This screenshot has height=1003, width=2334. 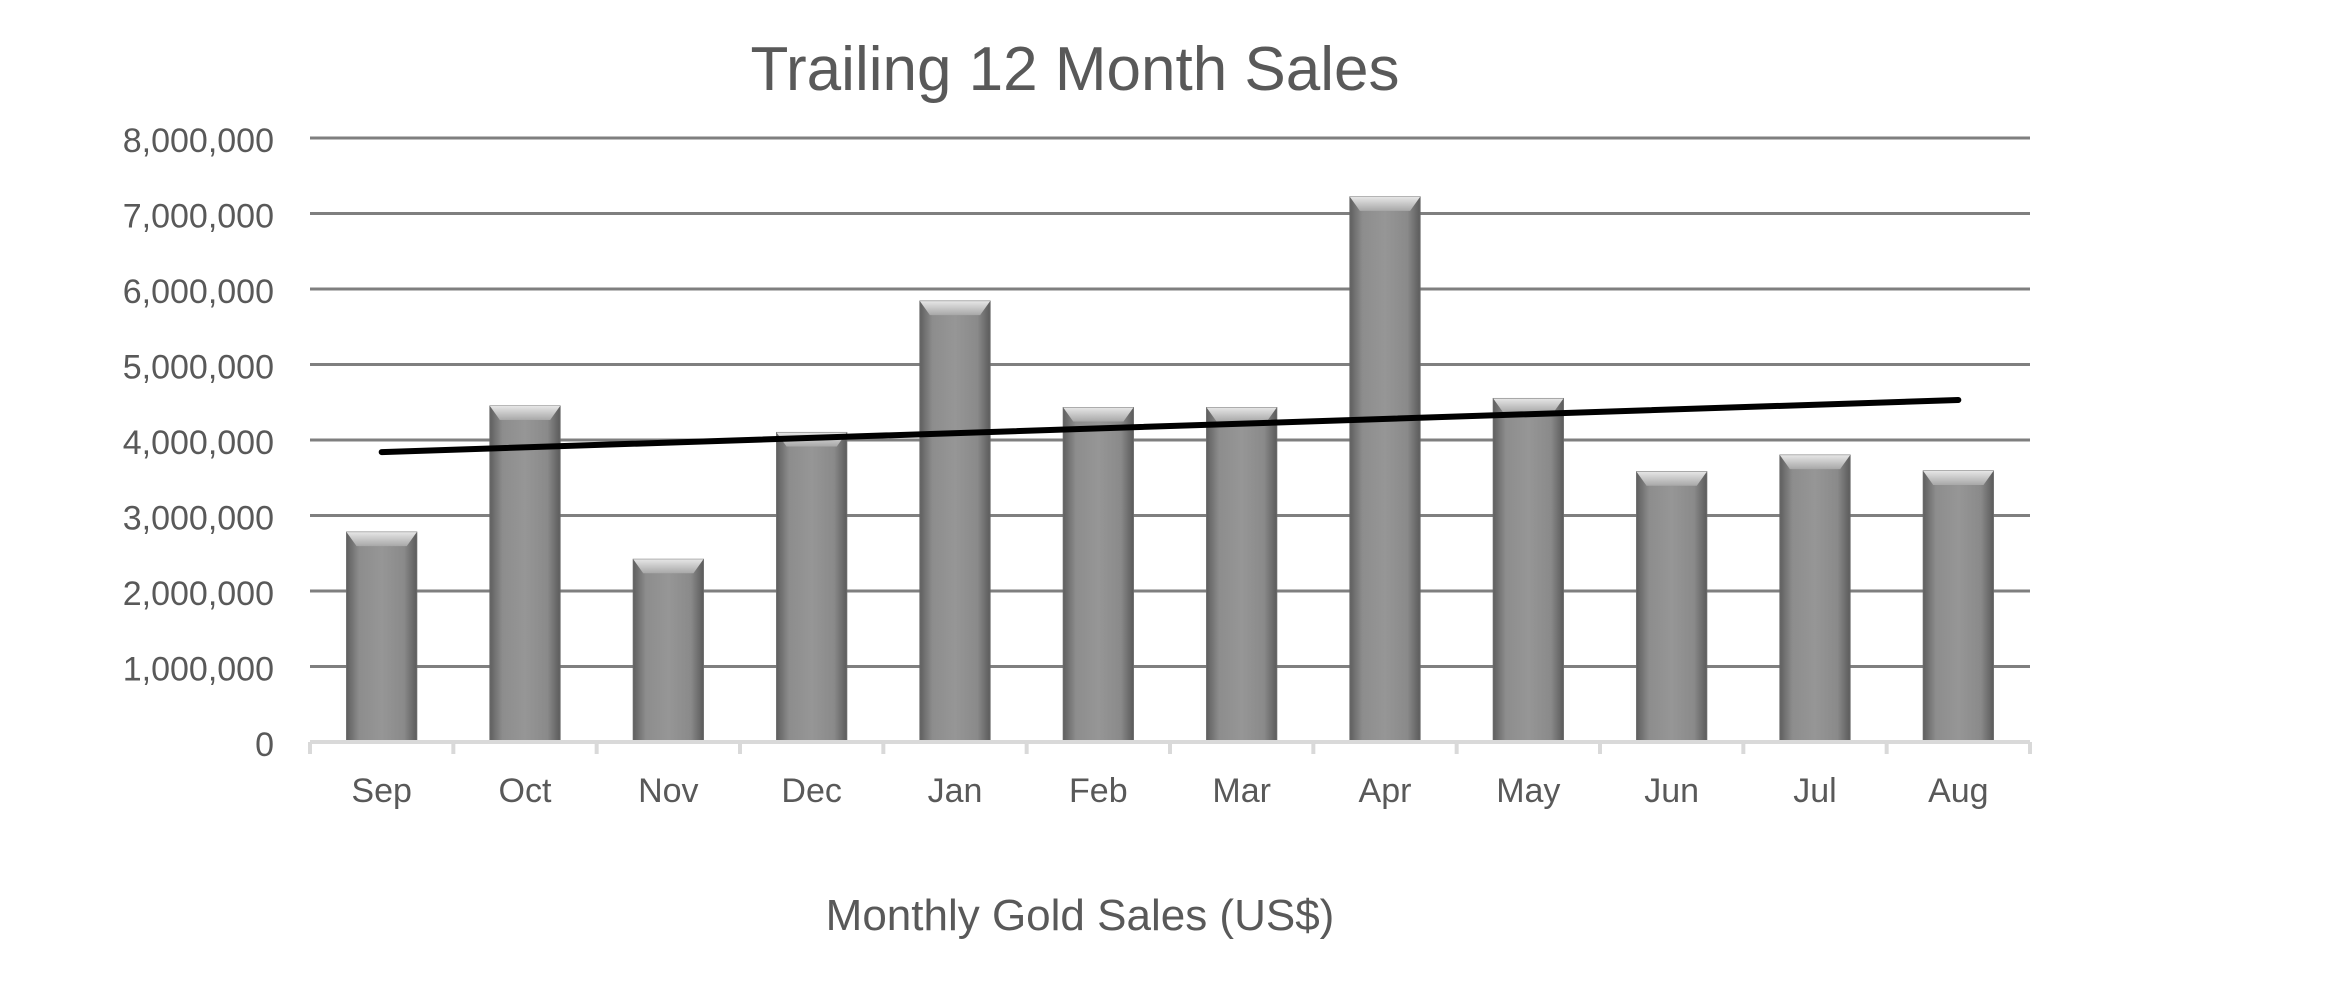 What do you see at coordinates (1672, 607) in the screenshot?
I see `bar-jun` at bounding box center [1672, 607].